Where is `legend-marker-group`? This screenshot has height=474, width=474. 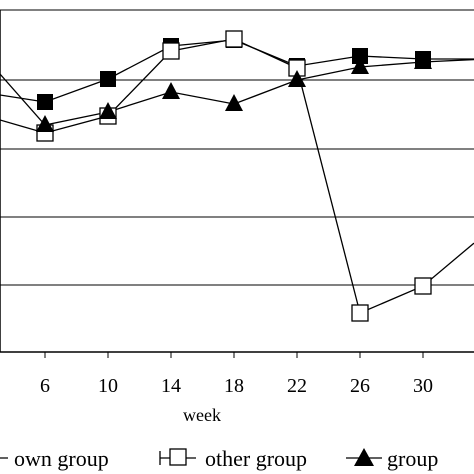
legend-marker-group is located at coordinates (364, 457).